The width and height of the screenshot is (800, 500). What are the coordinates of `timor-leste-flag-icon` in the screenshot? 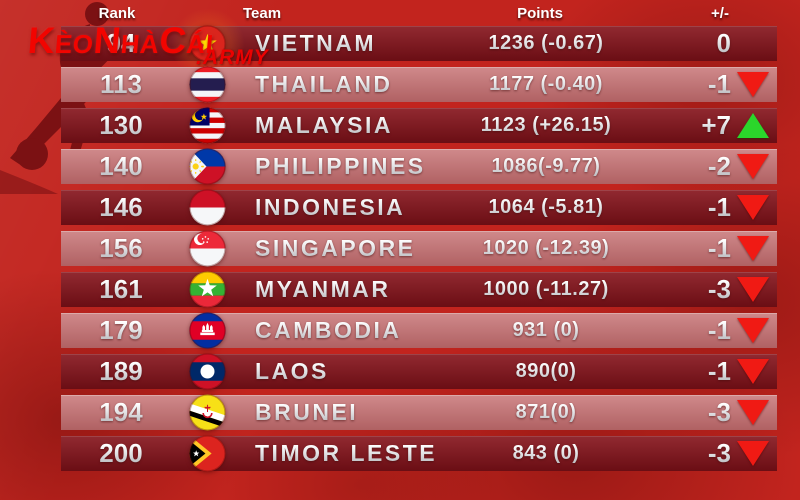 It's located at (207, 453).